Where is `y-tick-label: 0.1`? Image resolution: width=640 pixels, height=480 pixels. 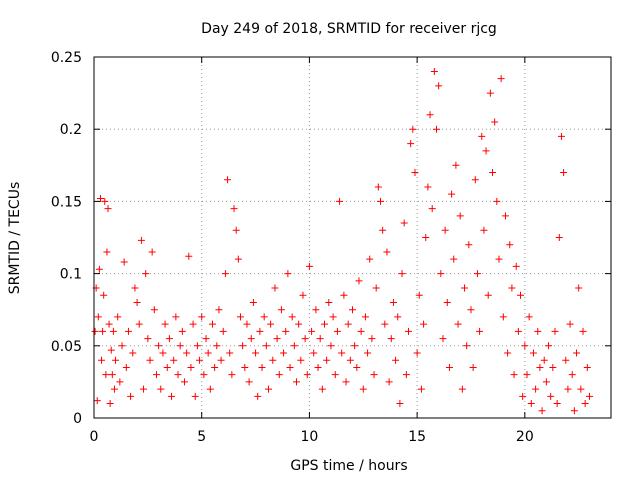
y-tick-label: 0.1 is located at coordinates (71, 275).